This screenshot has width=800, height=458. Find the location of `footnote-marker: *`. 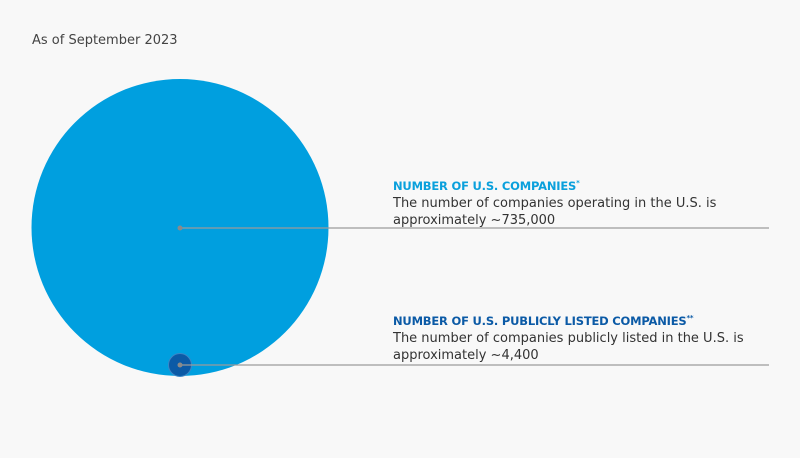

footnote-marker: * is located at coordinates (578, 183).